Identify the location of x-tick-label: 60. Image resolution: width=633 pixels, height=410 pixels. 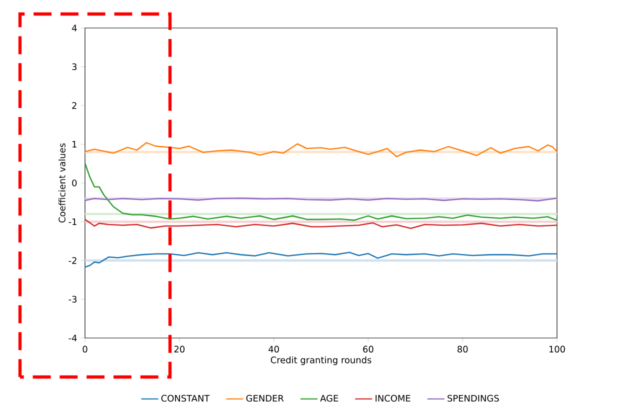
(368, 349).